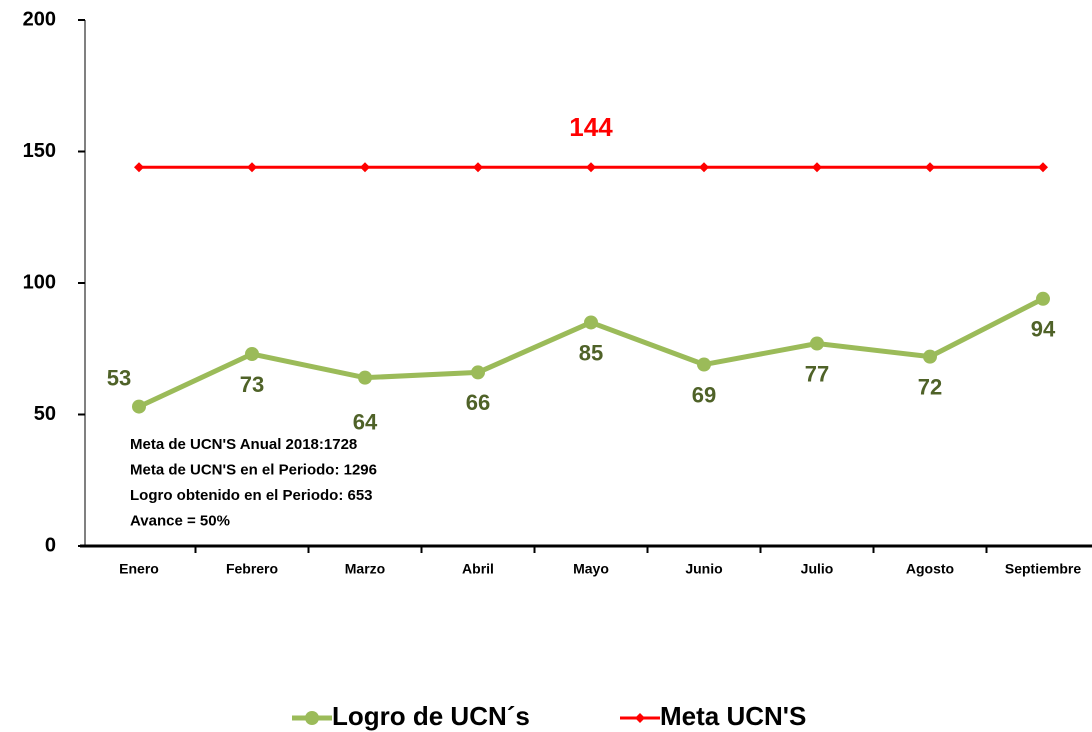  I want to click on x-tick-label: Mayo, so click(591, 569).